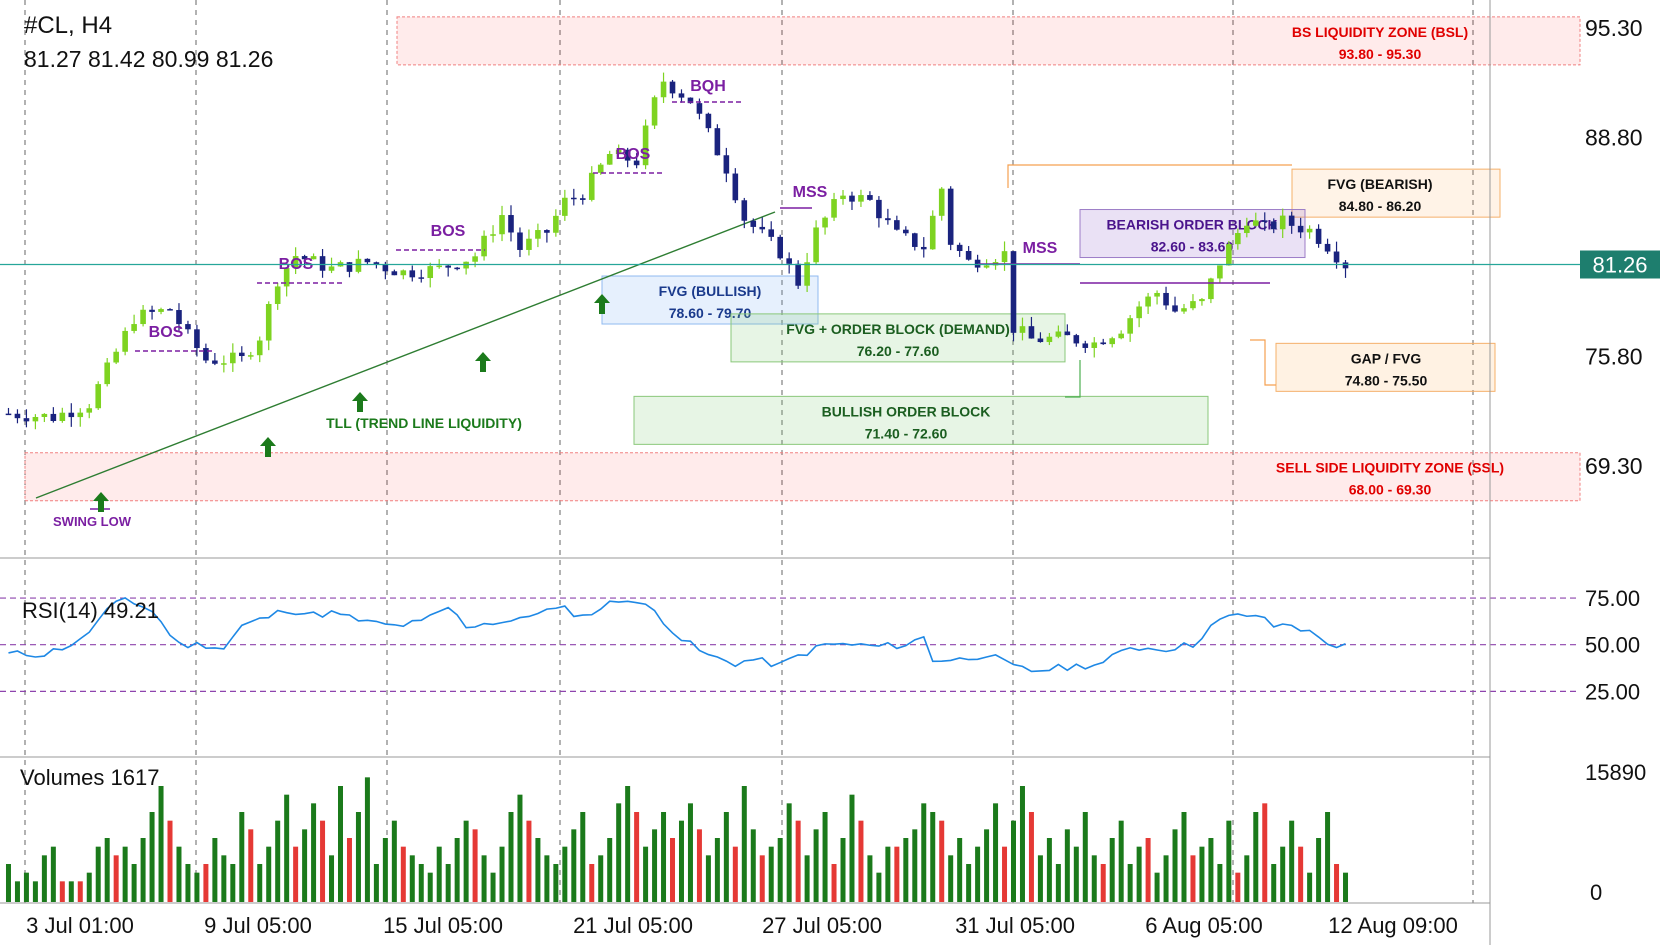 The width and height of the screenshot is (1665, 945). I want to click on zone-label: FVG (BEARISH), so click(1380, 184).